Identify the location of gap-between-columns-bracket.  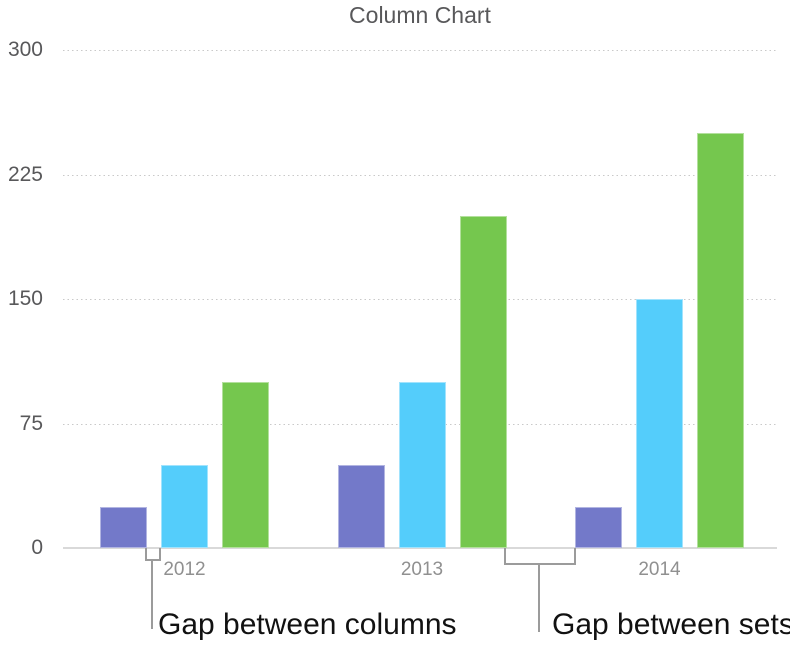
(153, 554).